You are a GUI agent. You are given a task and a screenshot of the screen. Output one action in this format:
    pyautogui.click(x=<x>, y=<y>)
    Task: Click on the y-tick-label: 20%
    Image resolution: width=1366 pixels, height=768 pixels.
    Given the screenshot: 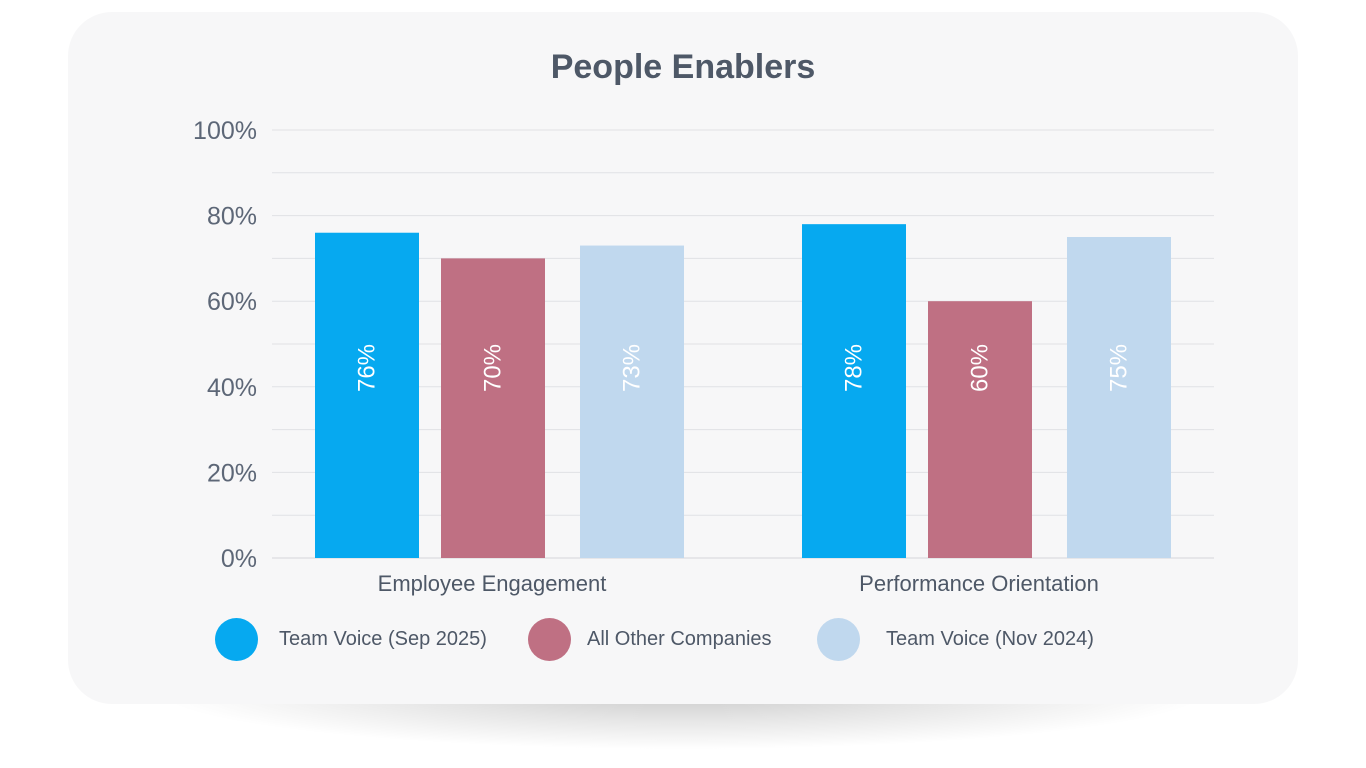 What is the action you would take?
    pyautogui.click(x=232, y=473)
    